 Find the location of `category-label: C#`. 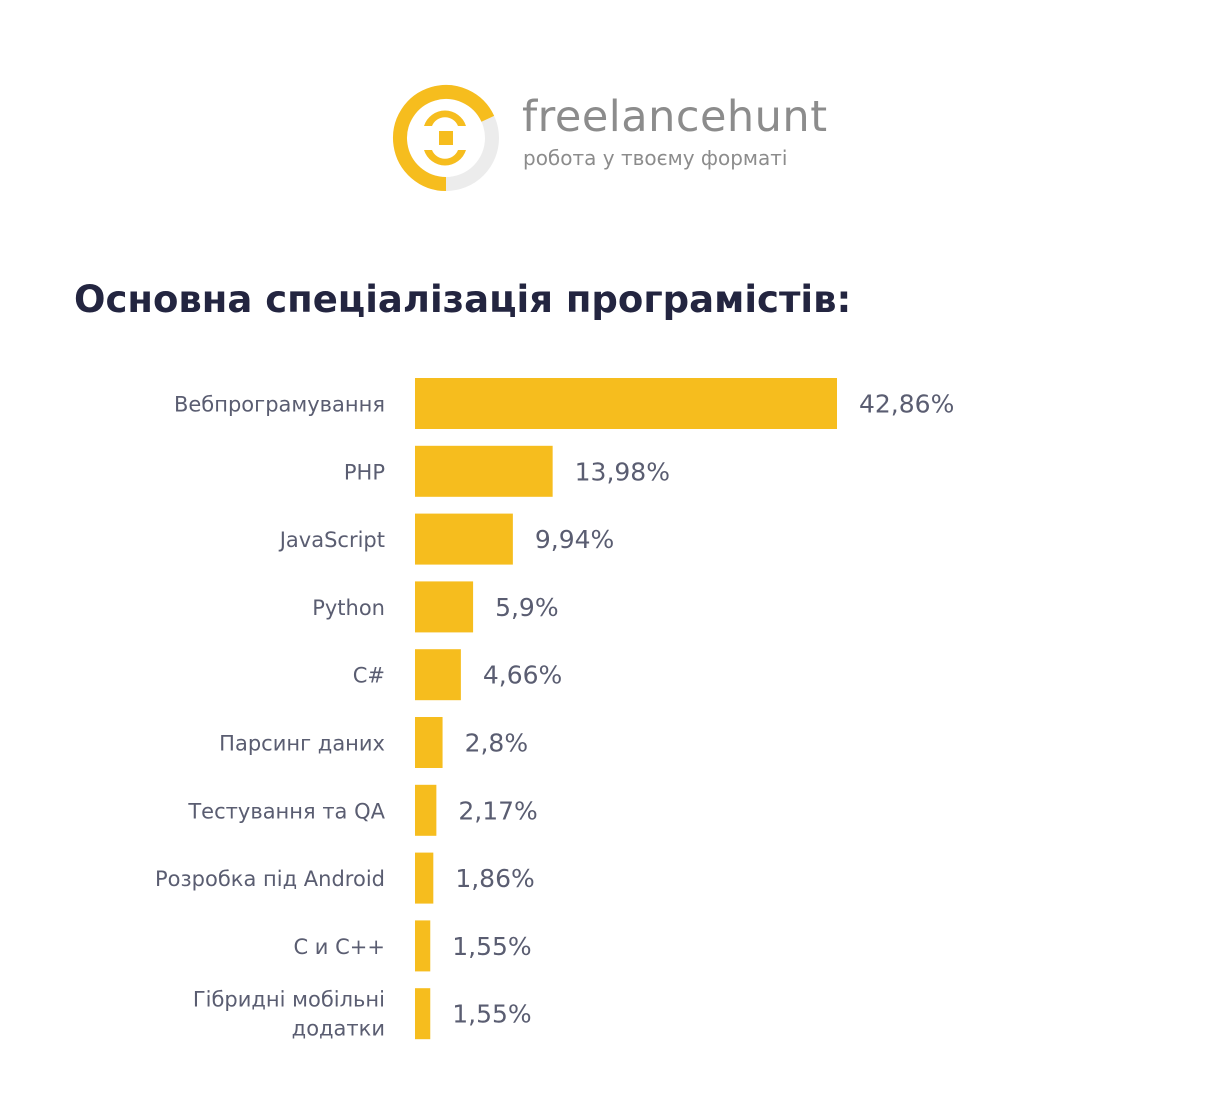

category-label: C# is located at coordinates (369, 676).